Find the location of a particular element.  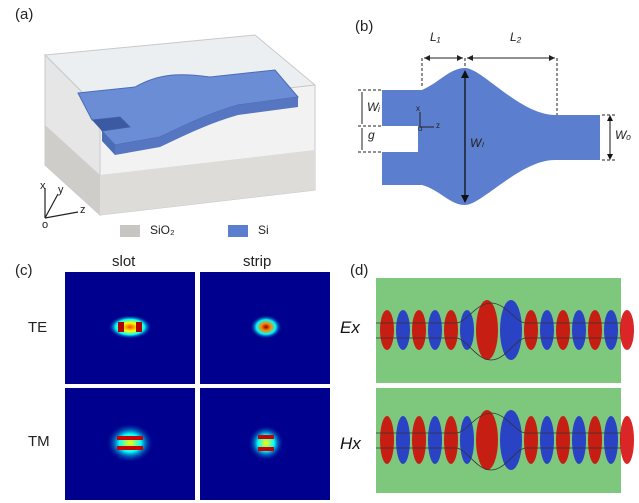

b-axis-o-label: o is located at coordinates (420, 128).